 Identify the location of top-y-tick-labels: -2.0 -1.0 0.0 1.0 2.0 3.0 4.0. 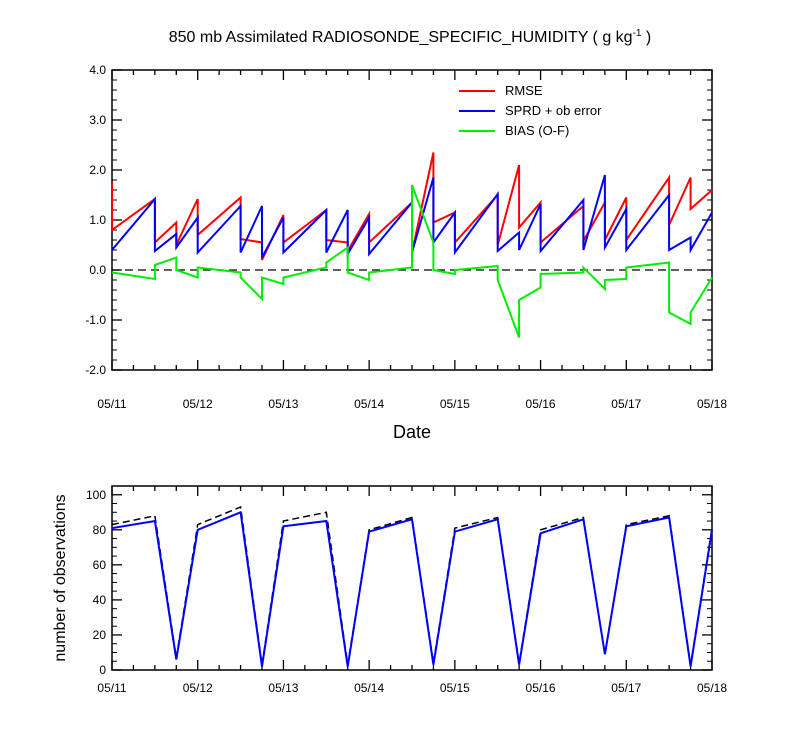
(95, 220).